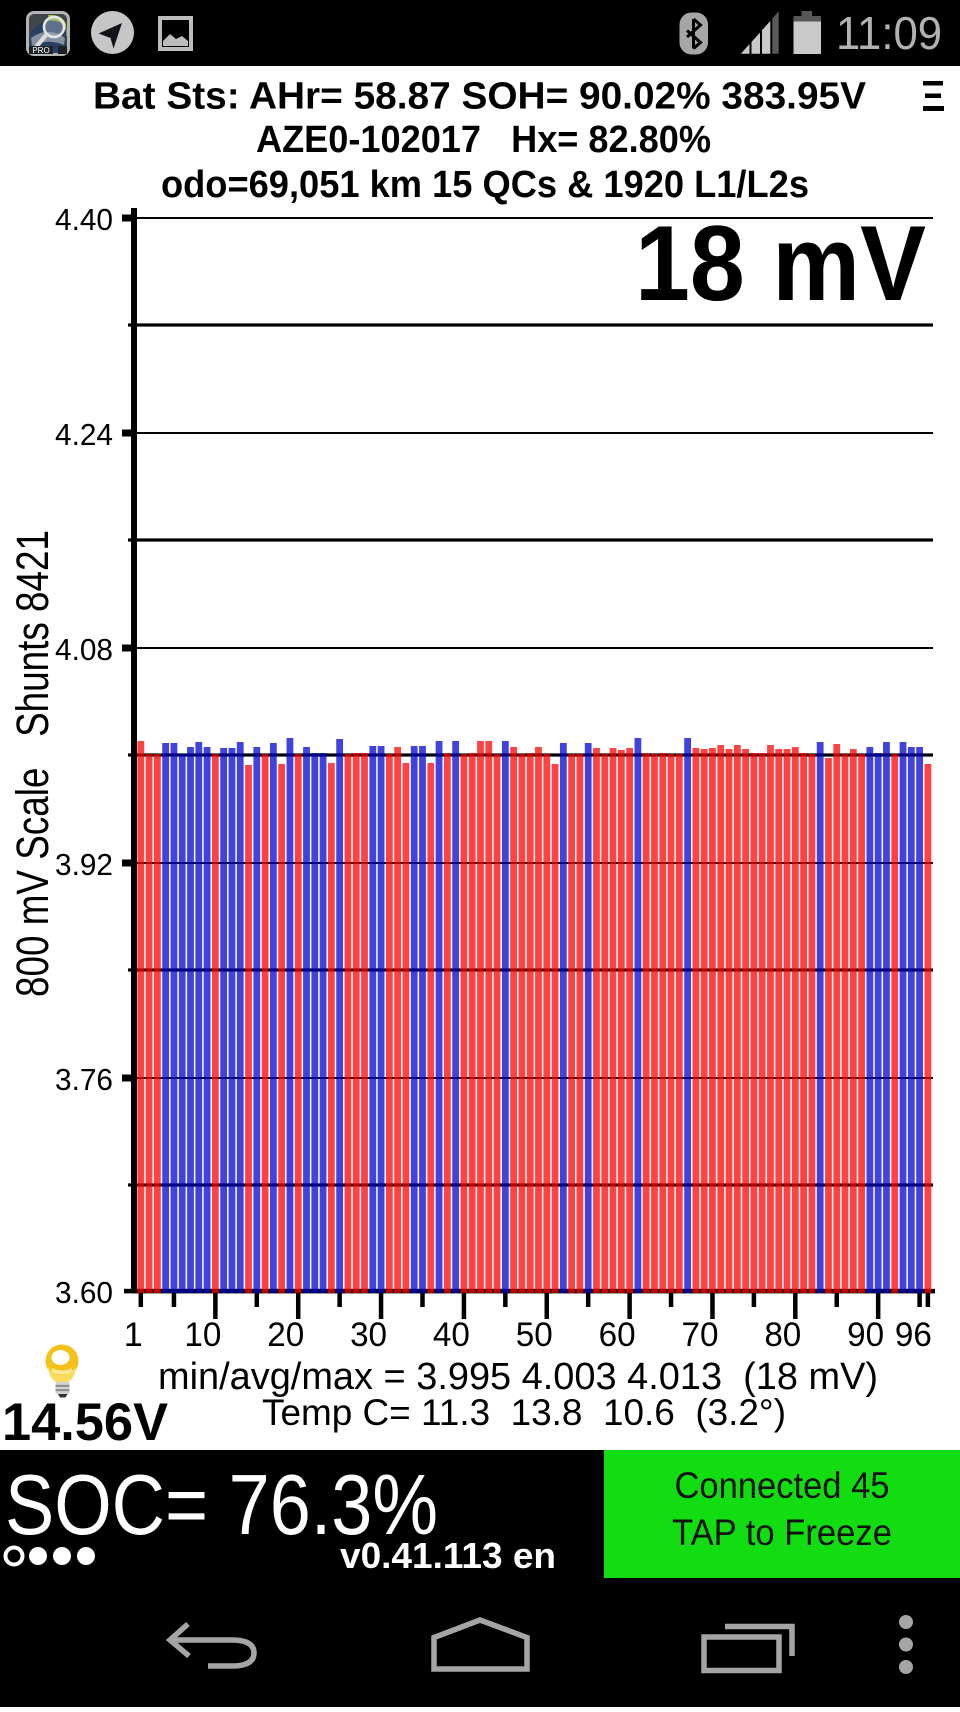 The image size is (960, 1712). Describe the element at coordinates (84, 649) in the screenshot. I see `svg-text: 4.08` at that location.